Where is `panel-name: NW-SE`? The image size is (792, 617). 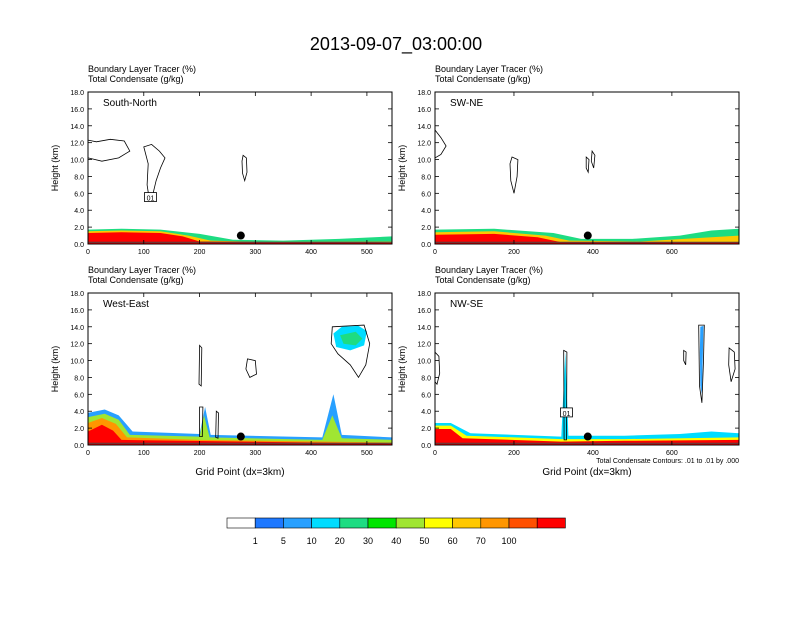 panel-name: NW-SE is located at coordinates (466, 304).